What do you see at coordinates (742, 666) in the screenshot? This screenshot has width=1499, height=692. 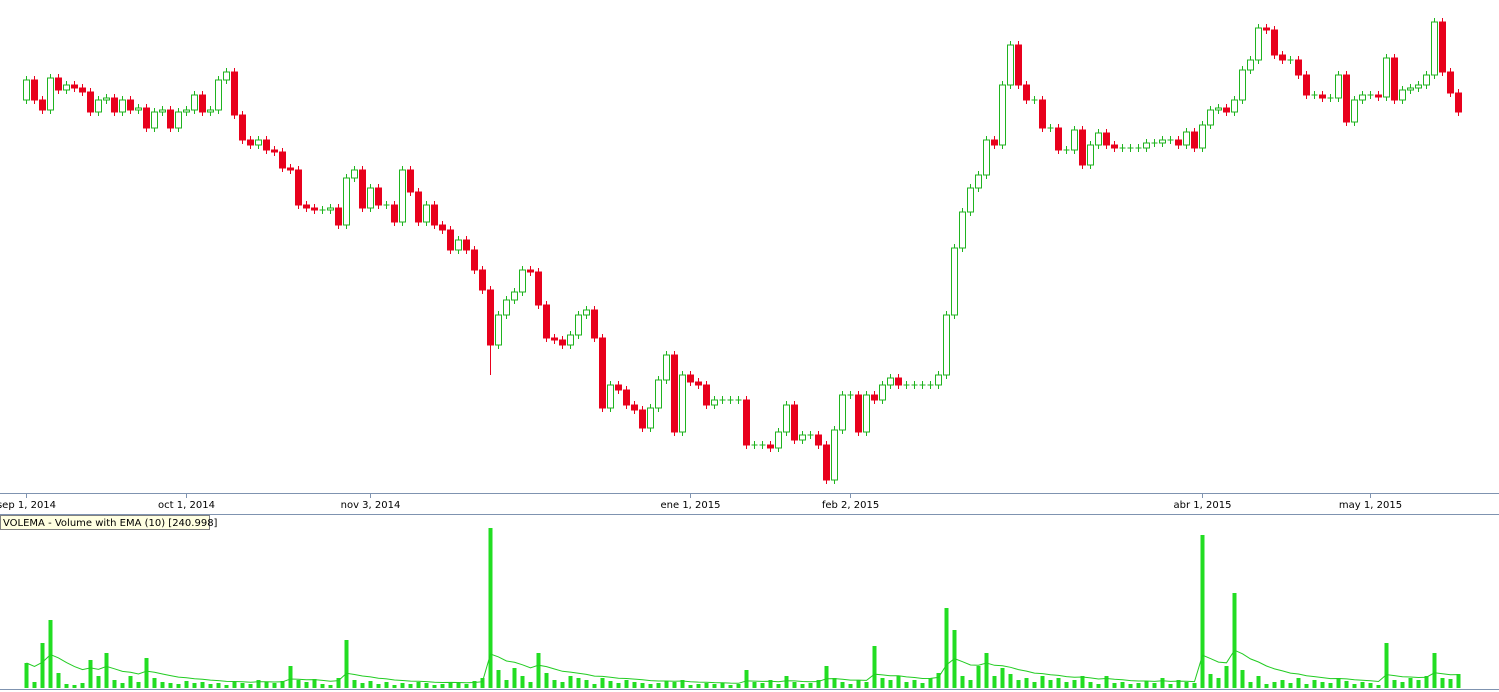 I see `ema-line` at bounding box center [742, 666].